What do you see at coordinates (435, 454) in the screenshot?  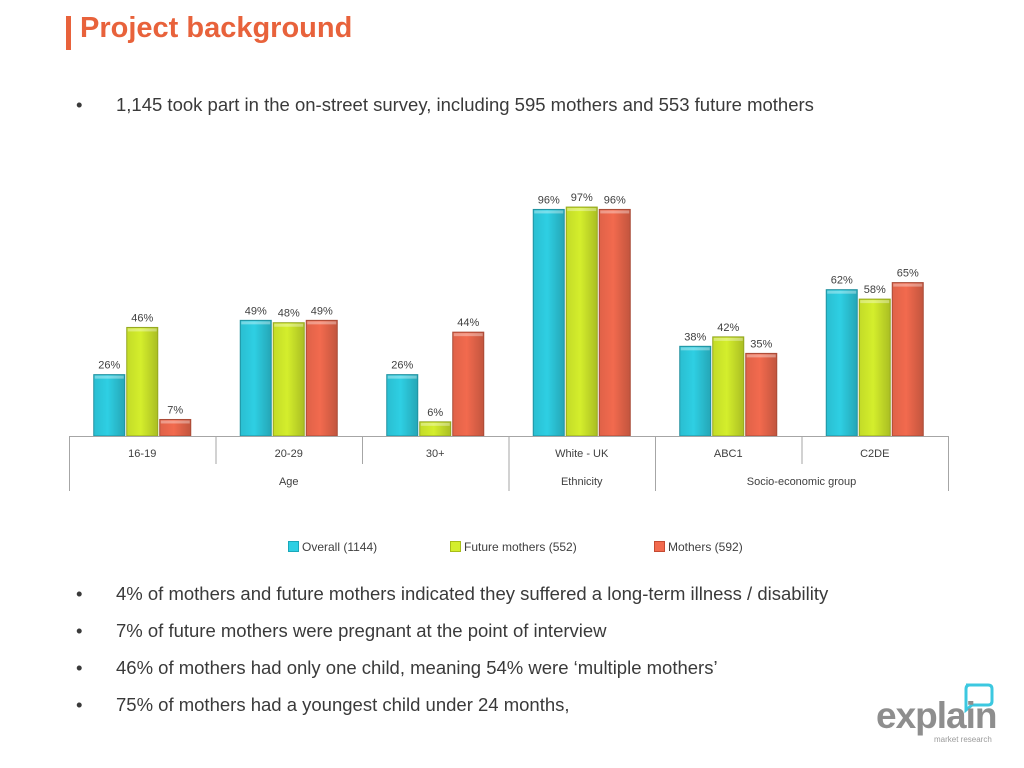 I see `category-label: 30+` at bounding box center [435, 454].